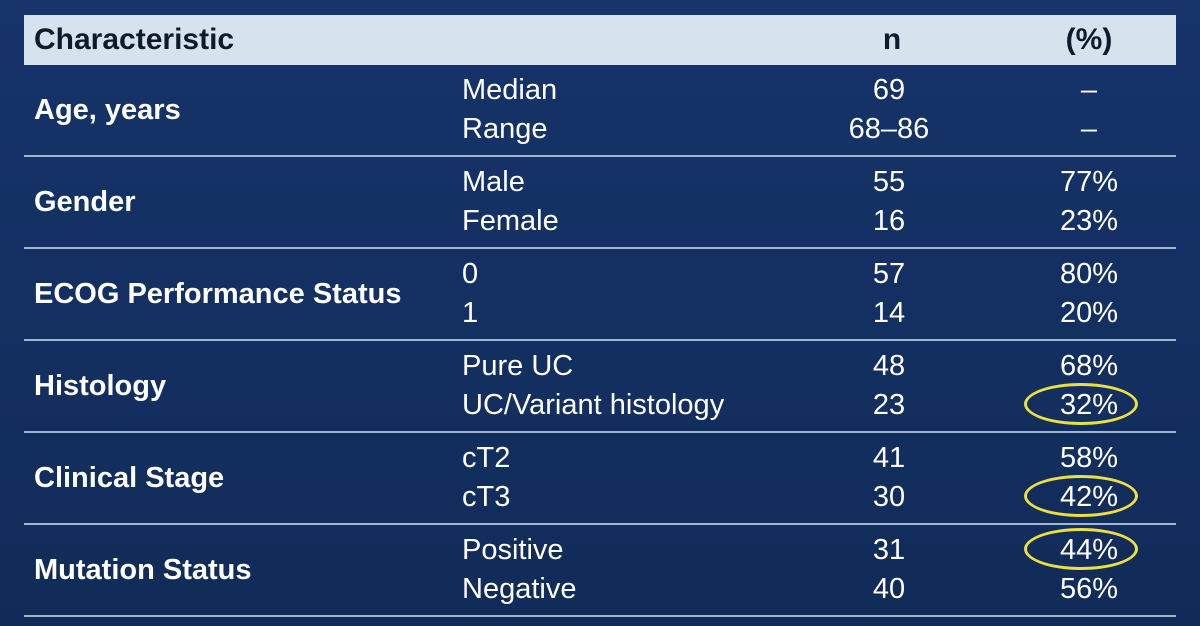 This screenshot has width=1200, height=626. What do you see at coordinates (470, 313) in the screenshot?
I see `row-label: 1` at bounding box center [470, 313].